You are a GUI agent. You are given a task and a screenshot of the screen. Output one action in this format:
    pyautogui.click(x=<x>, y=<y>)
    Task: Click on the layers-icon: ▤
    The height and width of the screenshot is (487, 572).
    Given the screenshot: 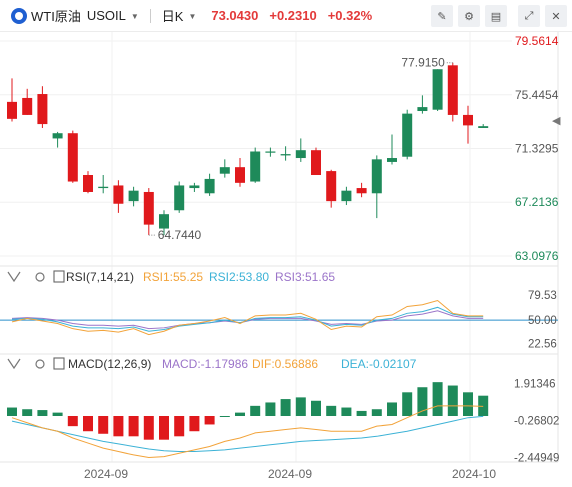 What is the action you would take?
    pyautogui.click(x=496, y=16)
    